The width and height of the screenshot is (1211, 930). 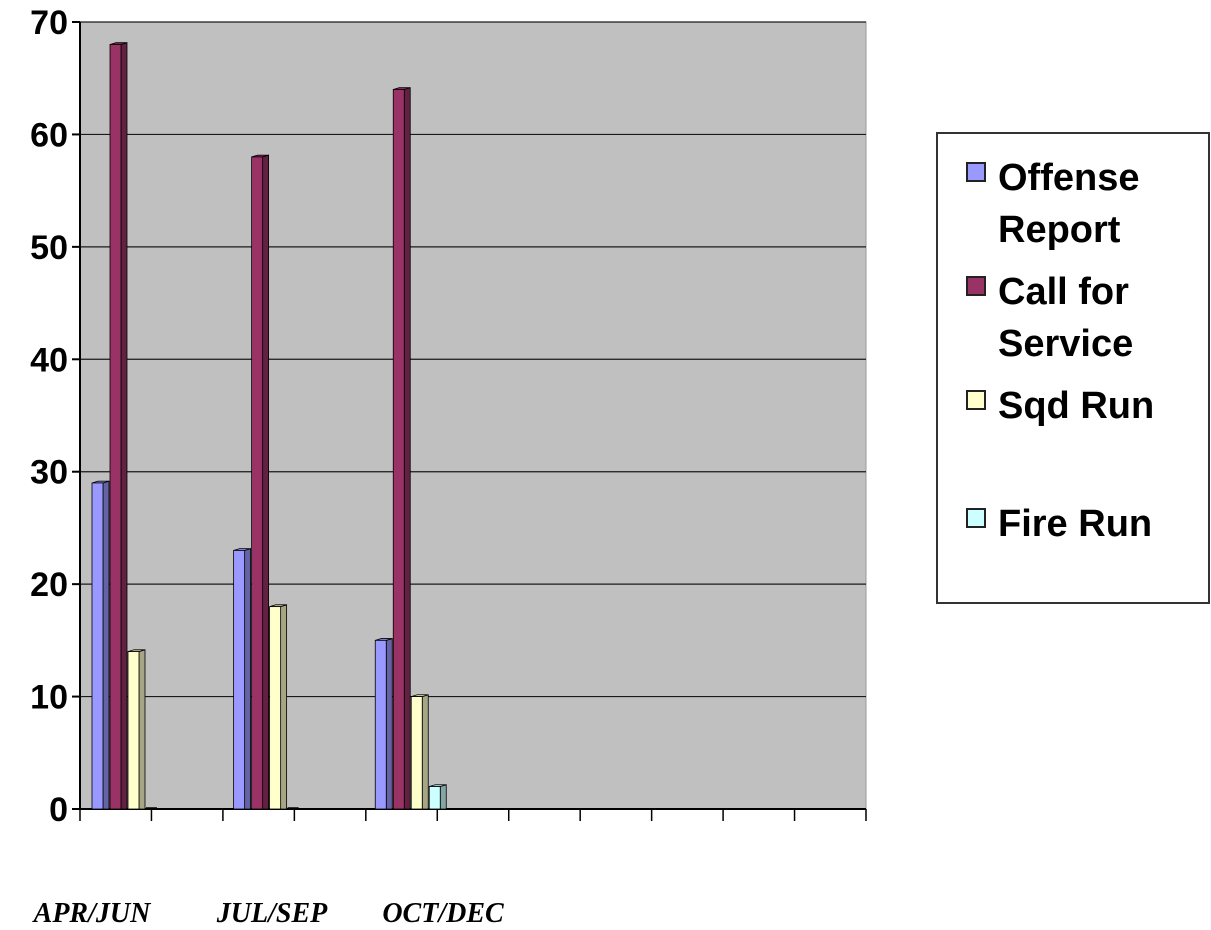 I want to click on y-tick-labels: 0 10 20 30 40 50 60 70, so click(x=49, y=416).